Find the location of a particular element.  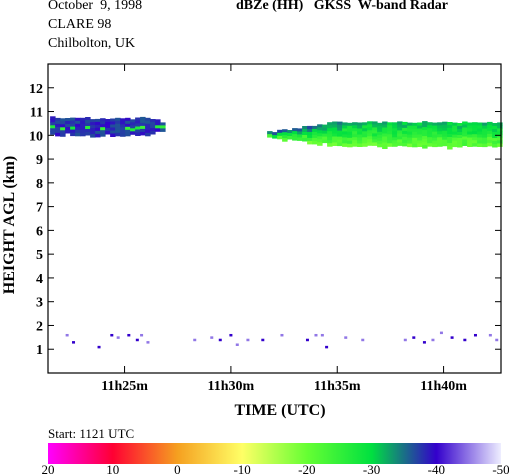

x-tick-label: 11h25m is located at coordinates (124, 386).